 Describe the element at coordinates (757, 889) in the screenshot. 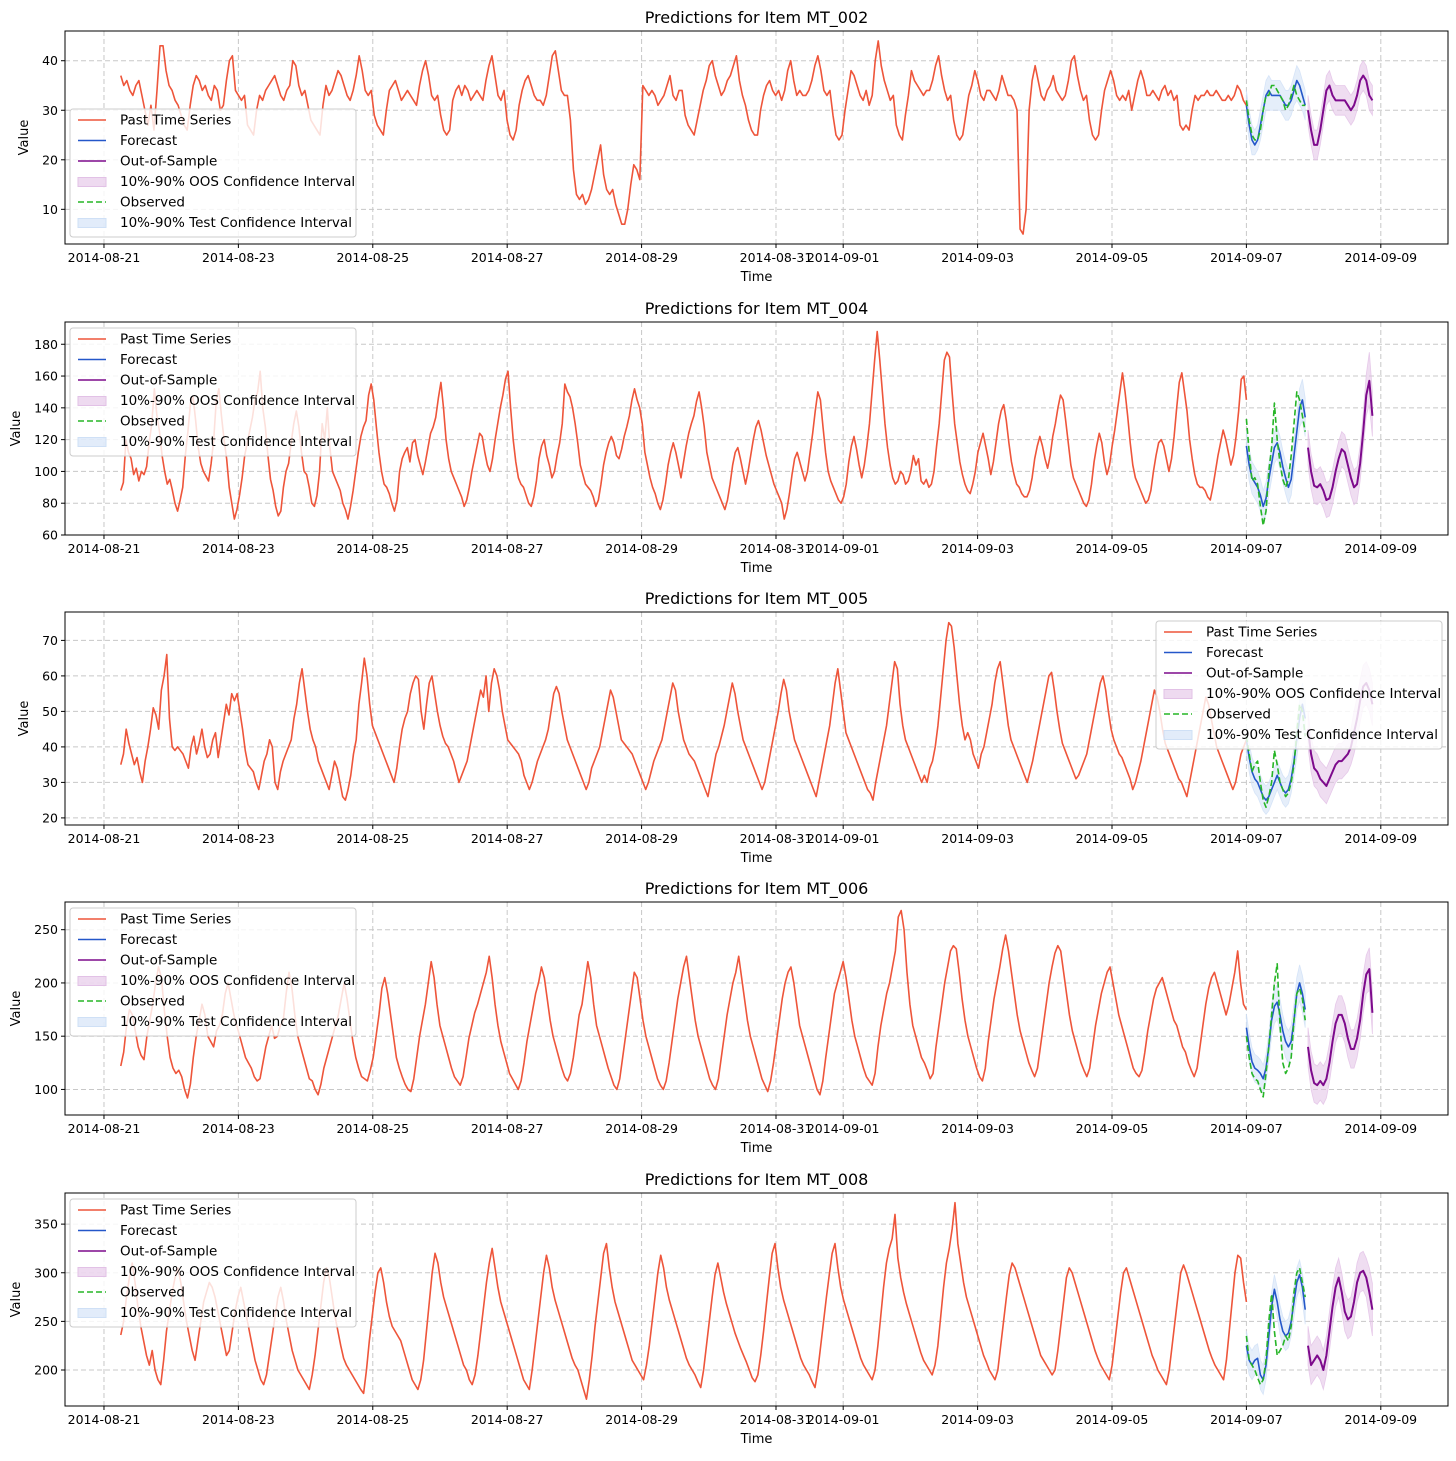

I see `chart-title: Predictions for Item MT_006` at that location.